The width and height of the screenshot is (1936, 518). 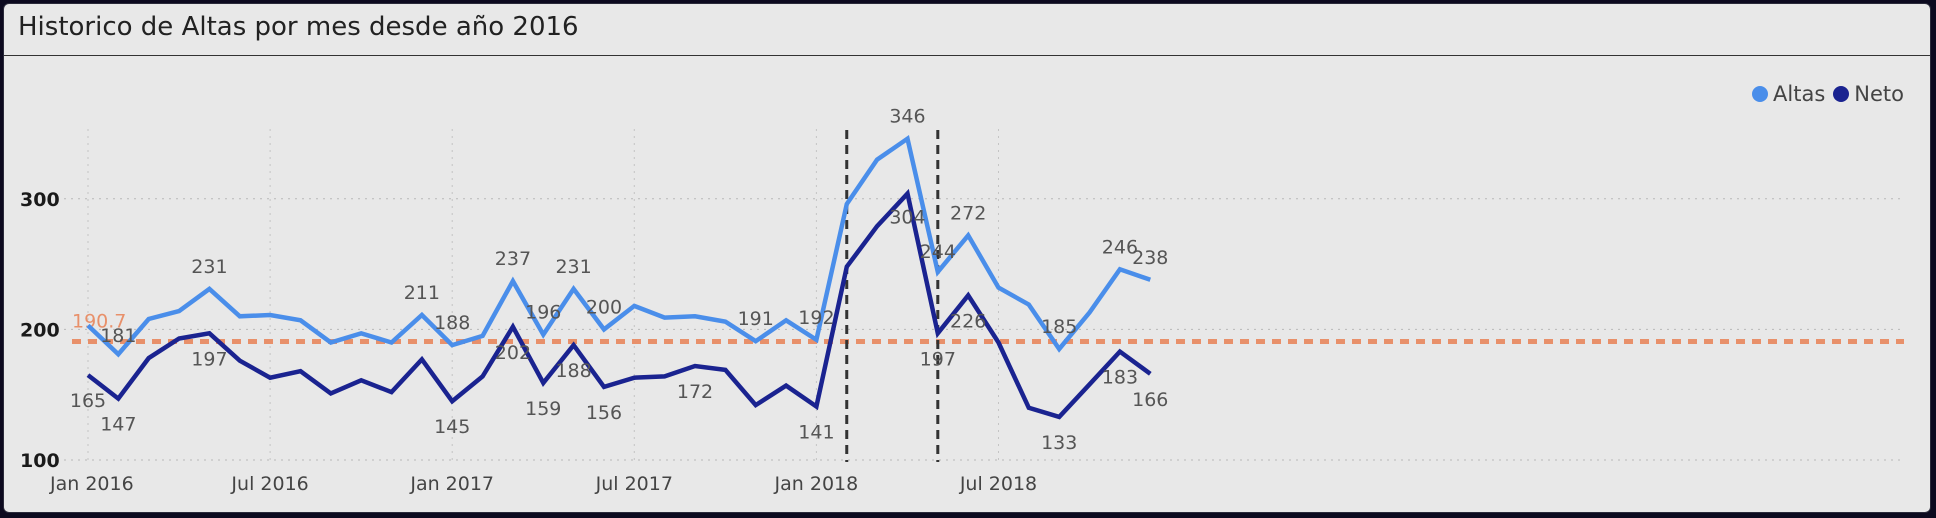 What do you see at coordinates (452, 323) in the screenshot?
I see `data-label-altas: 188` at bounding box center [452, 323].